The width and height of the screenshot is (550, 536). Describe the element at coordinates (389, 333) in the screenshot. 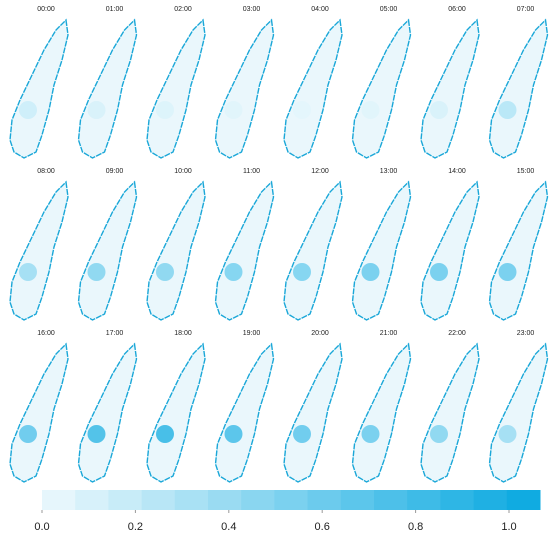

I see `panel-title: 21:00` at that location.